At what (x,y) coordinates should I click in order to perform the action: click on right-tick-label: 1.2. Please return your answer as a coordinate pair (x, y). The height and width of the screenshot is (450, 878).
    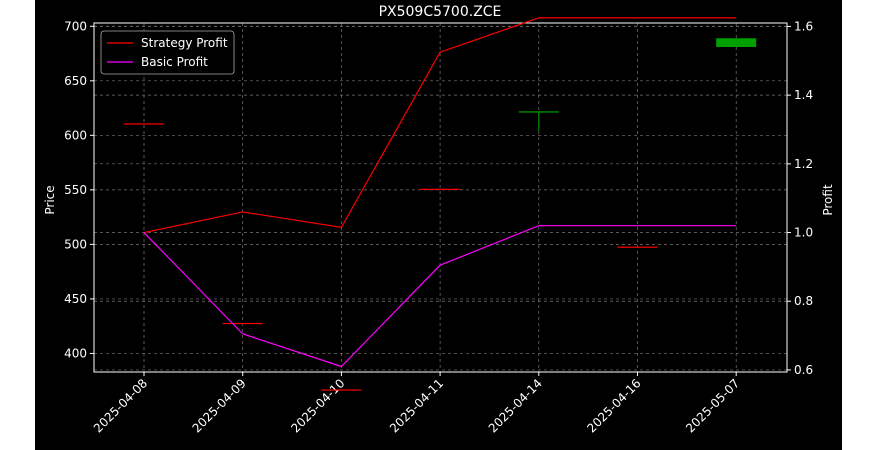
    Looking at the image, I should click on (803, 164).